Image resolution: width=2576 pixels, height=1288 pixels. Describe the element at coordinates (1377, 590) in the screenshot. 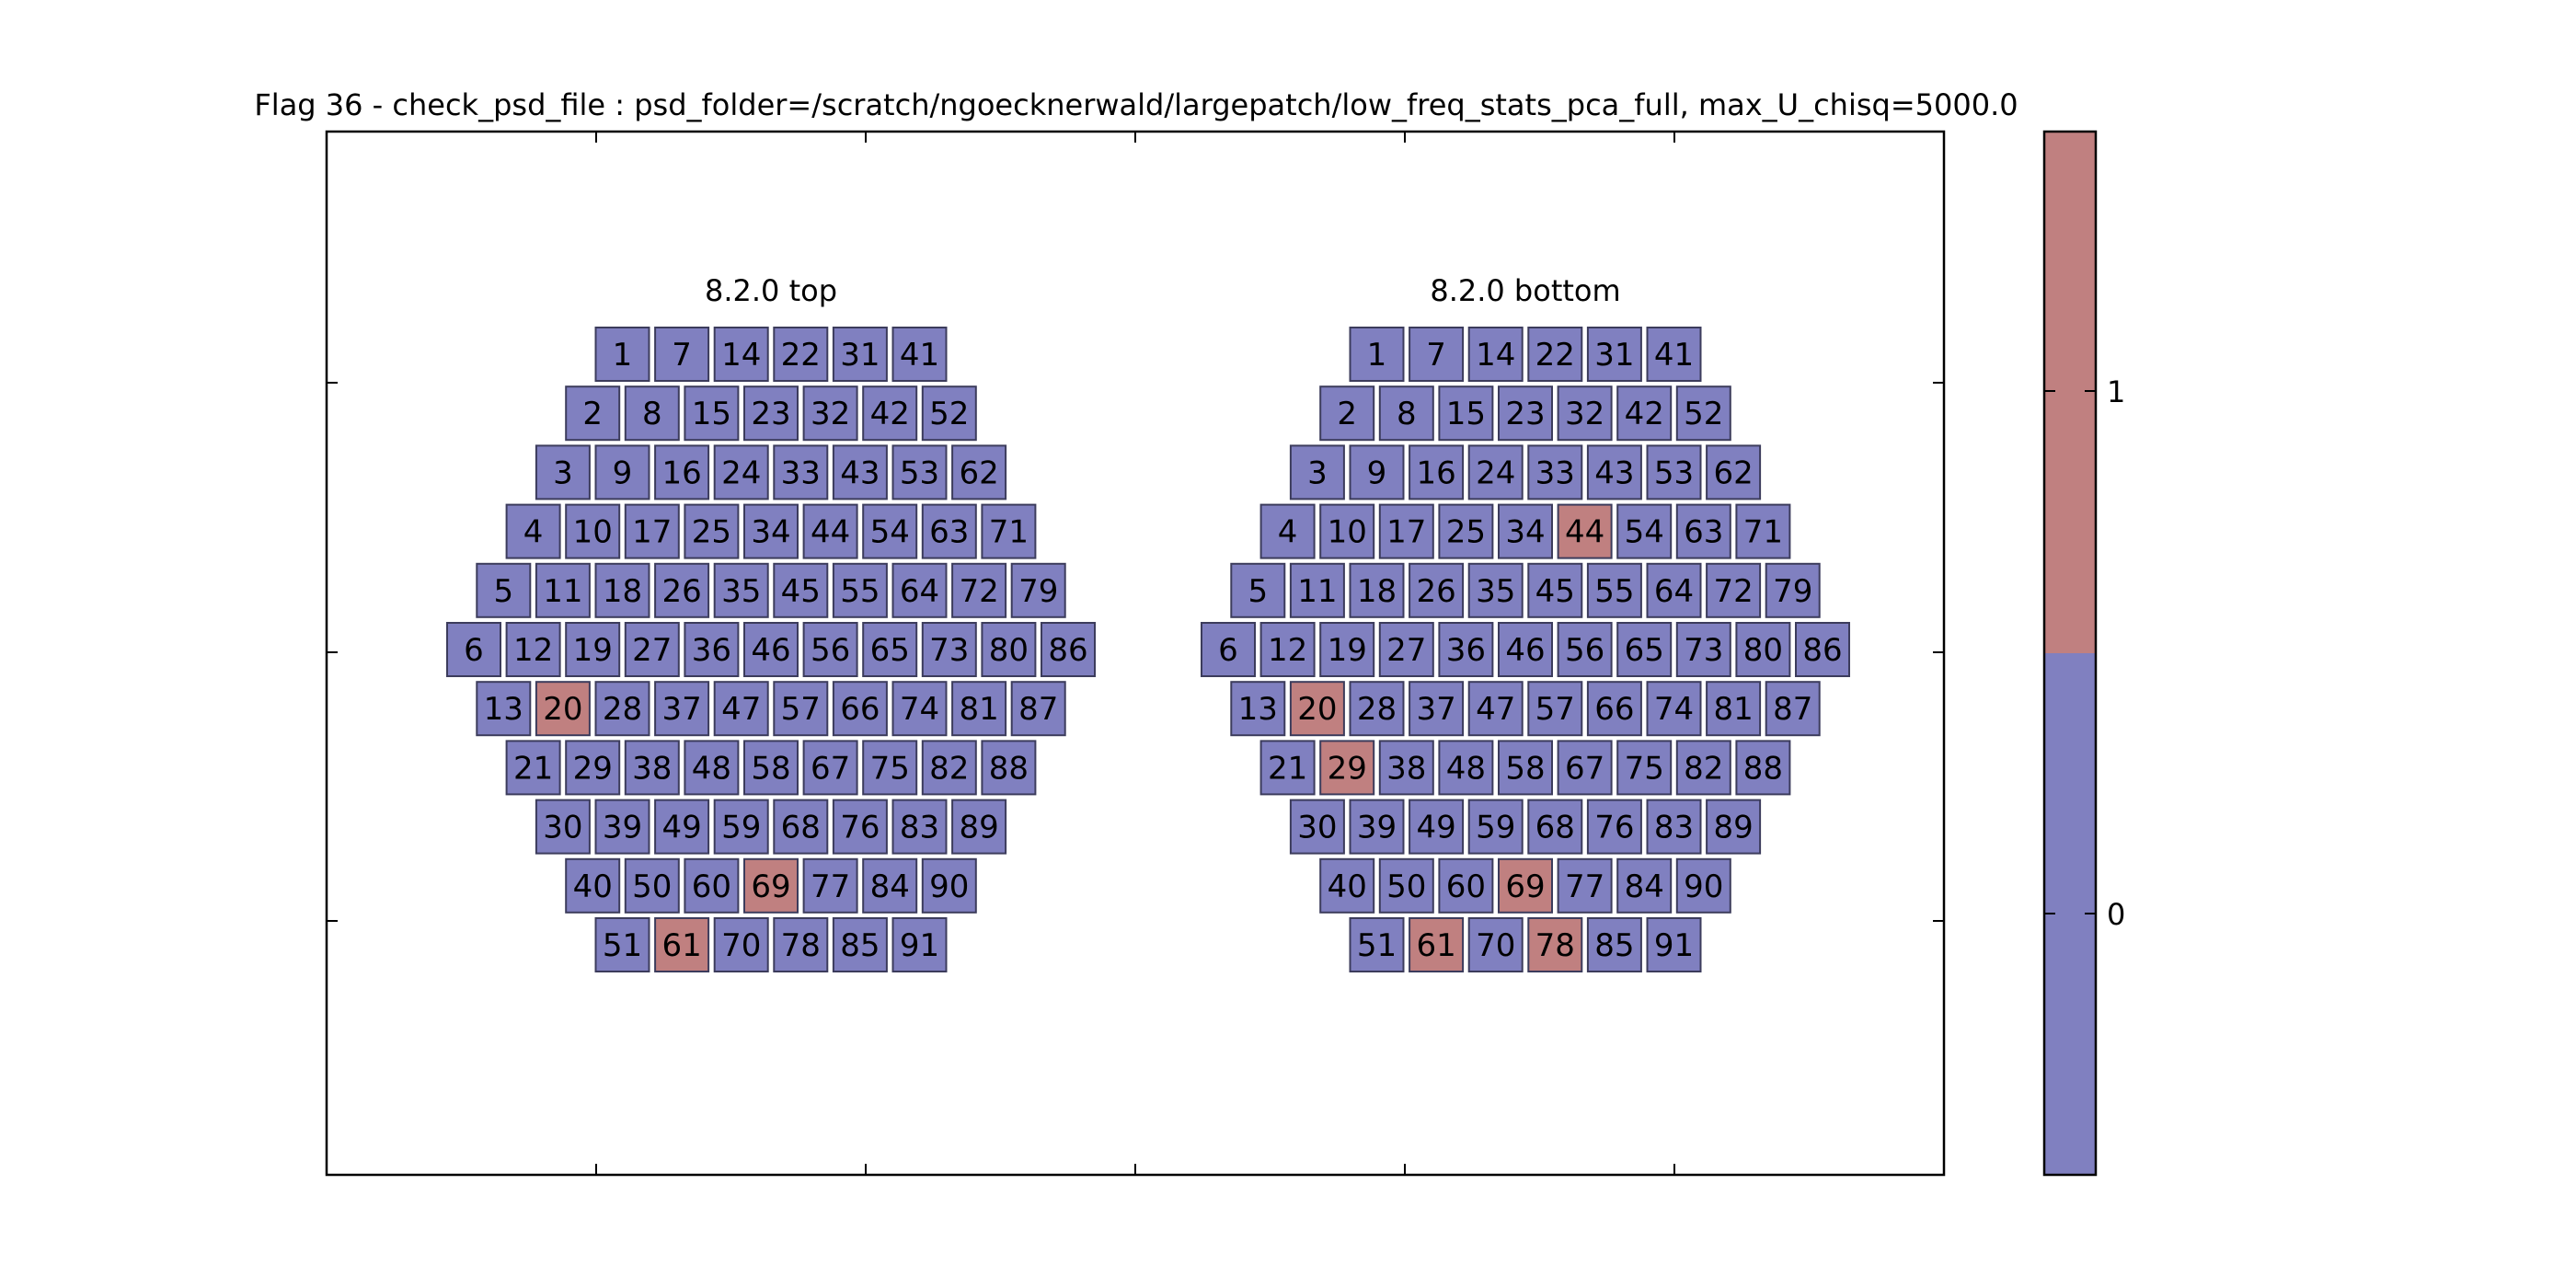

I see `pixel-18: 18` at that location.